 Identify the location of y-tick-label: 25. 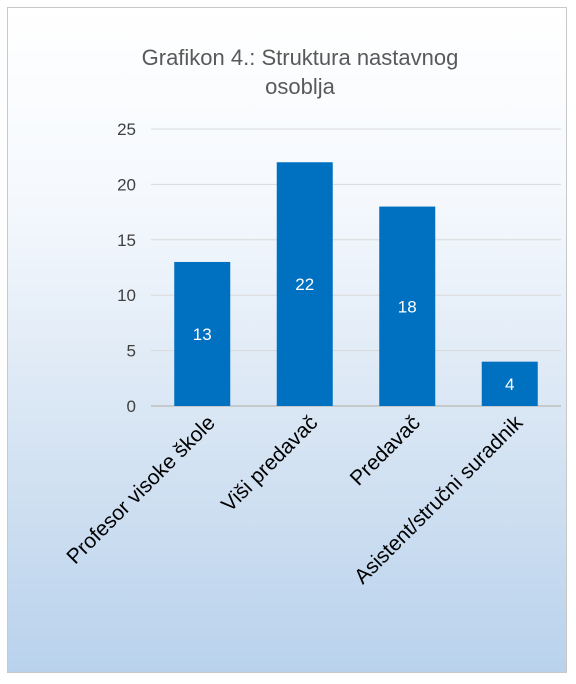
(126, 129).